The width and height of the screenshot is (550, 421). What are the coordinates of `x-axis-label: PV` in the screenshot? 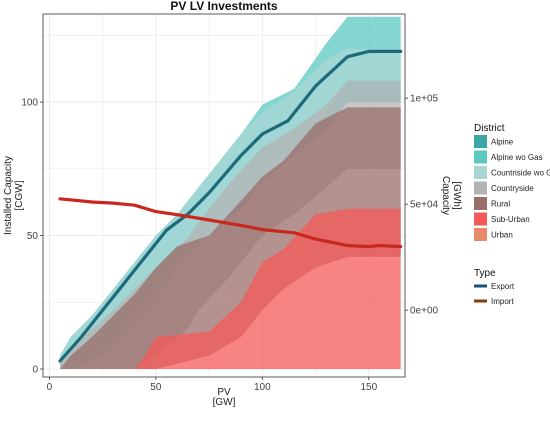 It's located at (224, 392).